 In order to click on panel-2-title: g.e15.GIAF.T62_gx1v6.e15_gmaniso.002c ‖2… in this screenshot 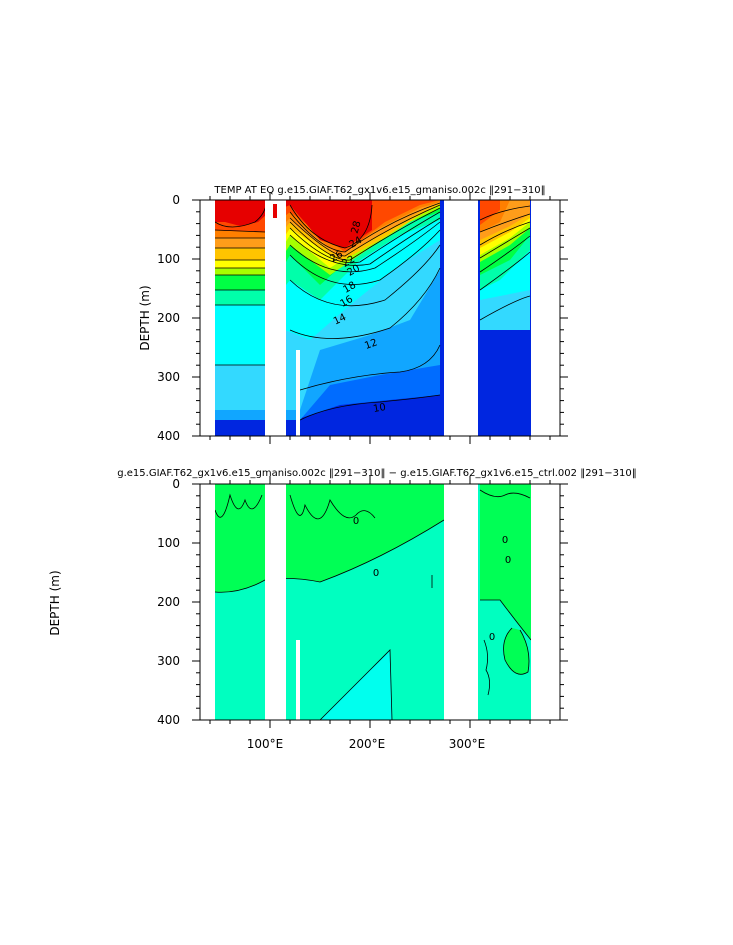, I will do `click(377, 473)`.